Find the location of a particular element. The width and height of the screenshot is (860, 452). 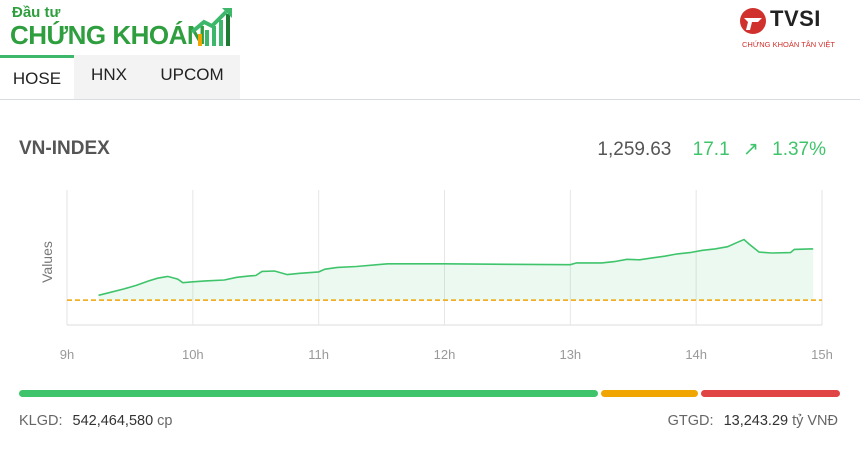

index-change: 17.1 is located at coordinates (711, 149).